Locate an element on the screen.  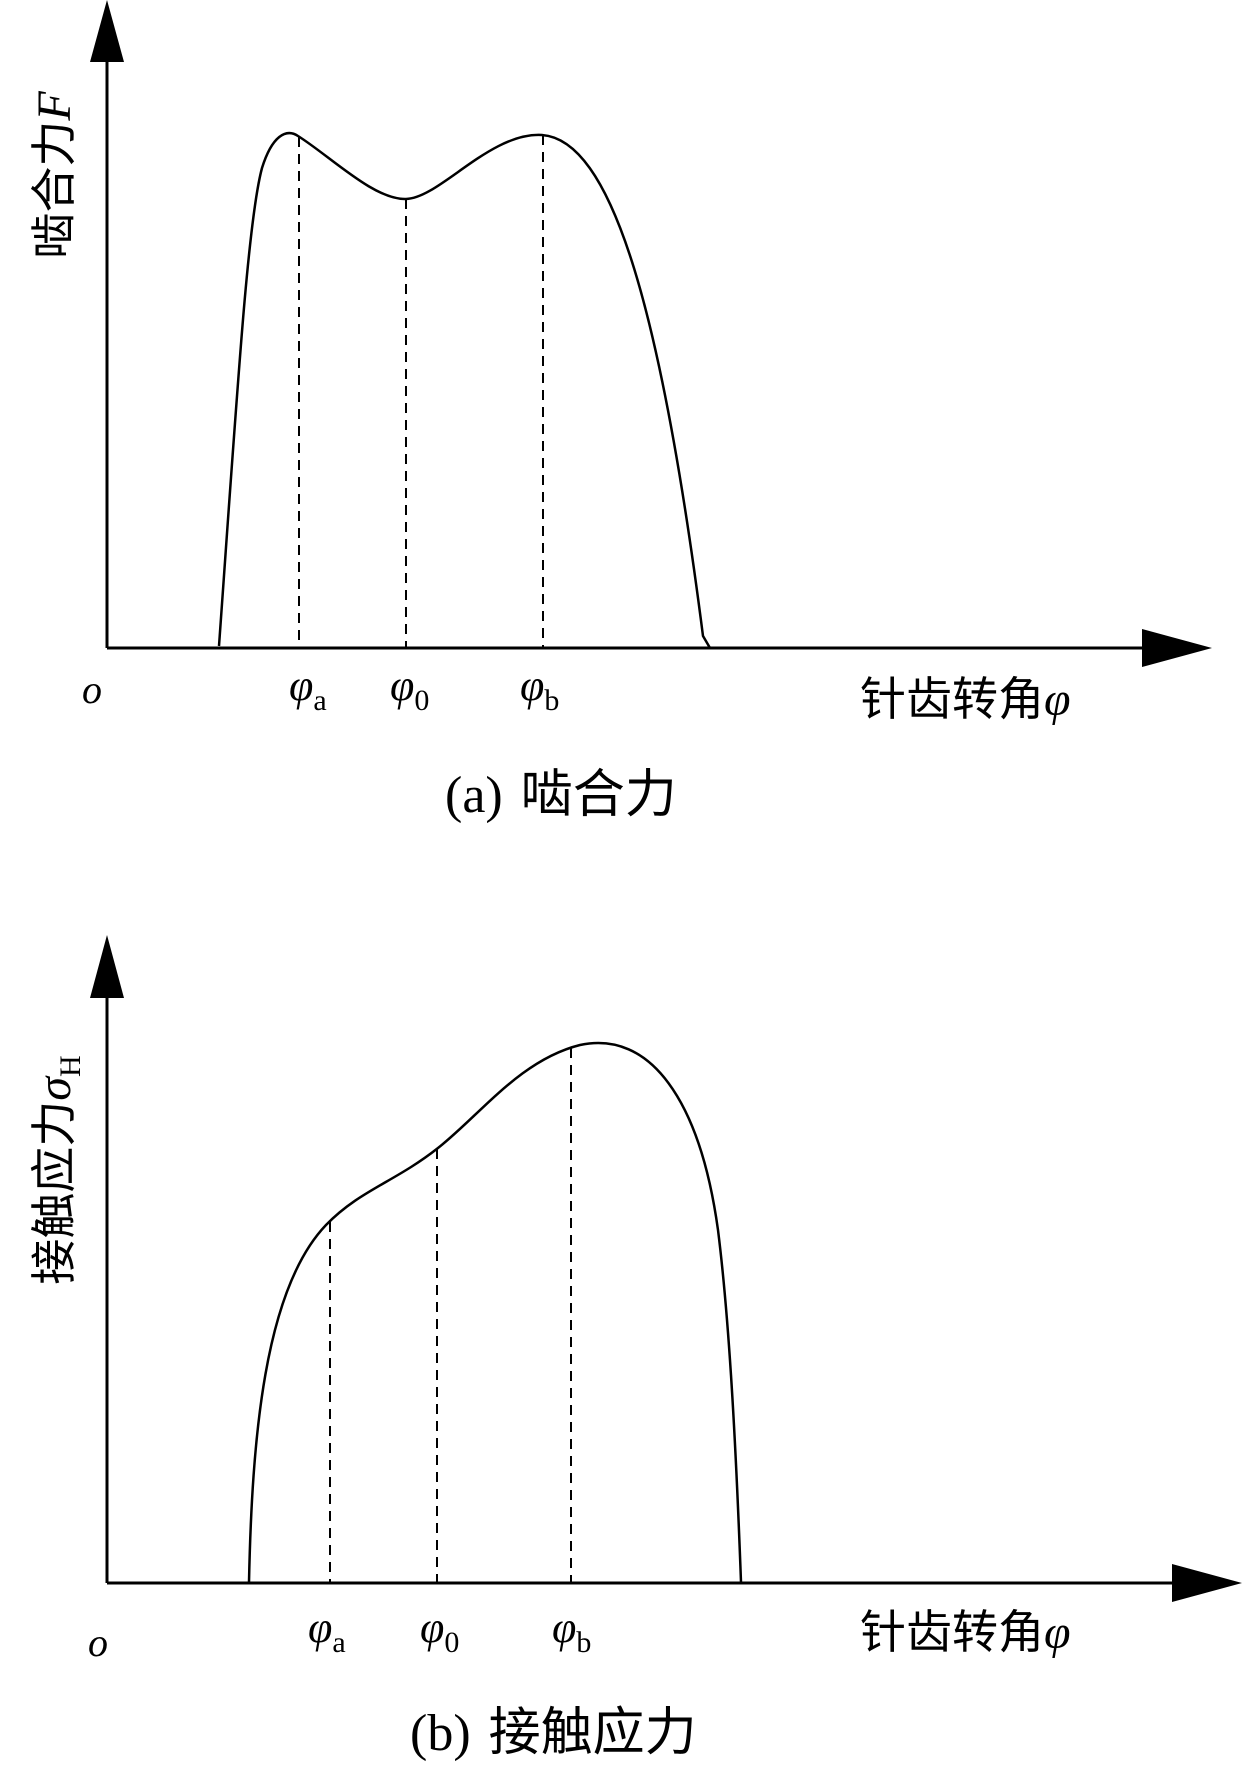
panel-a-y-axis-arrow is located at coordinates (107, 31).